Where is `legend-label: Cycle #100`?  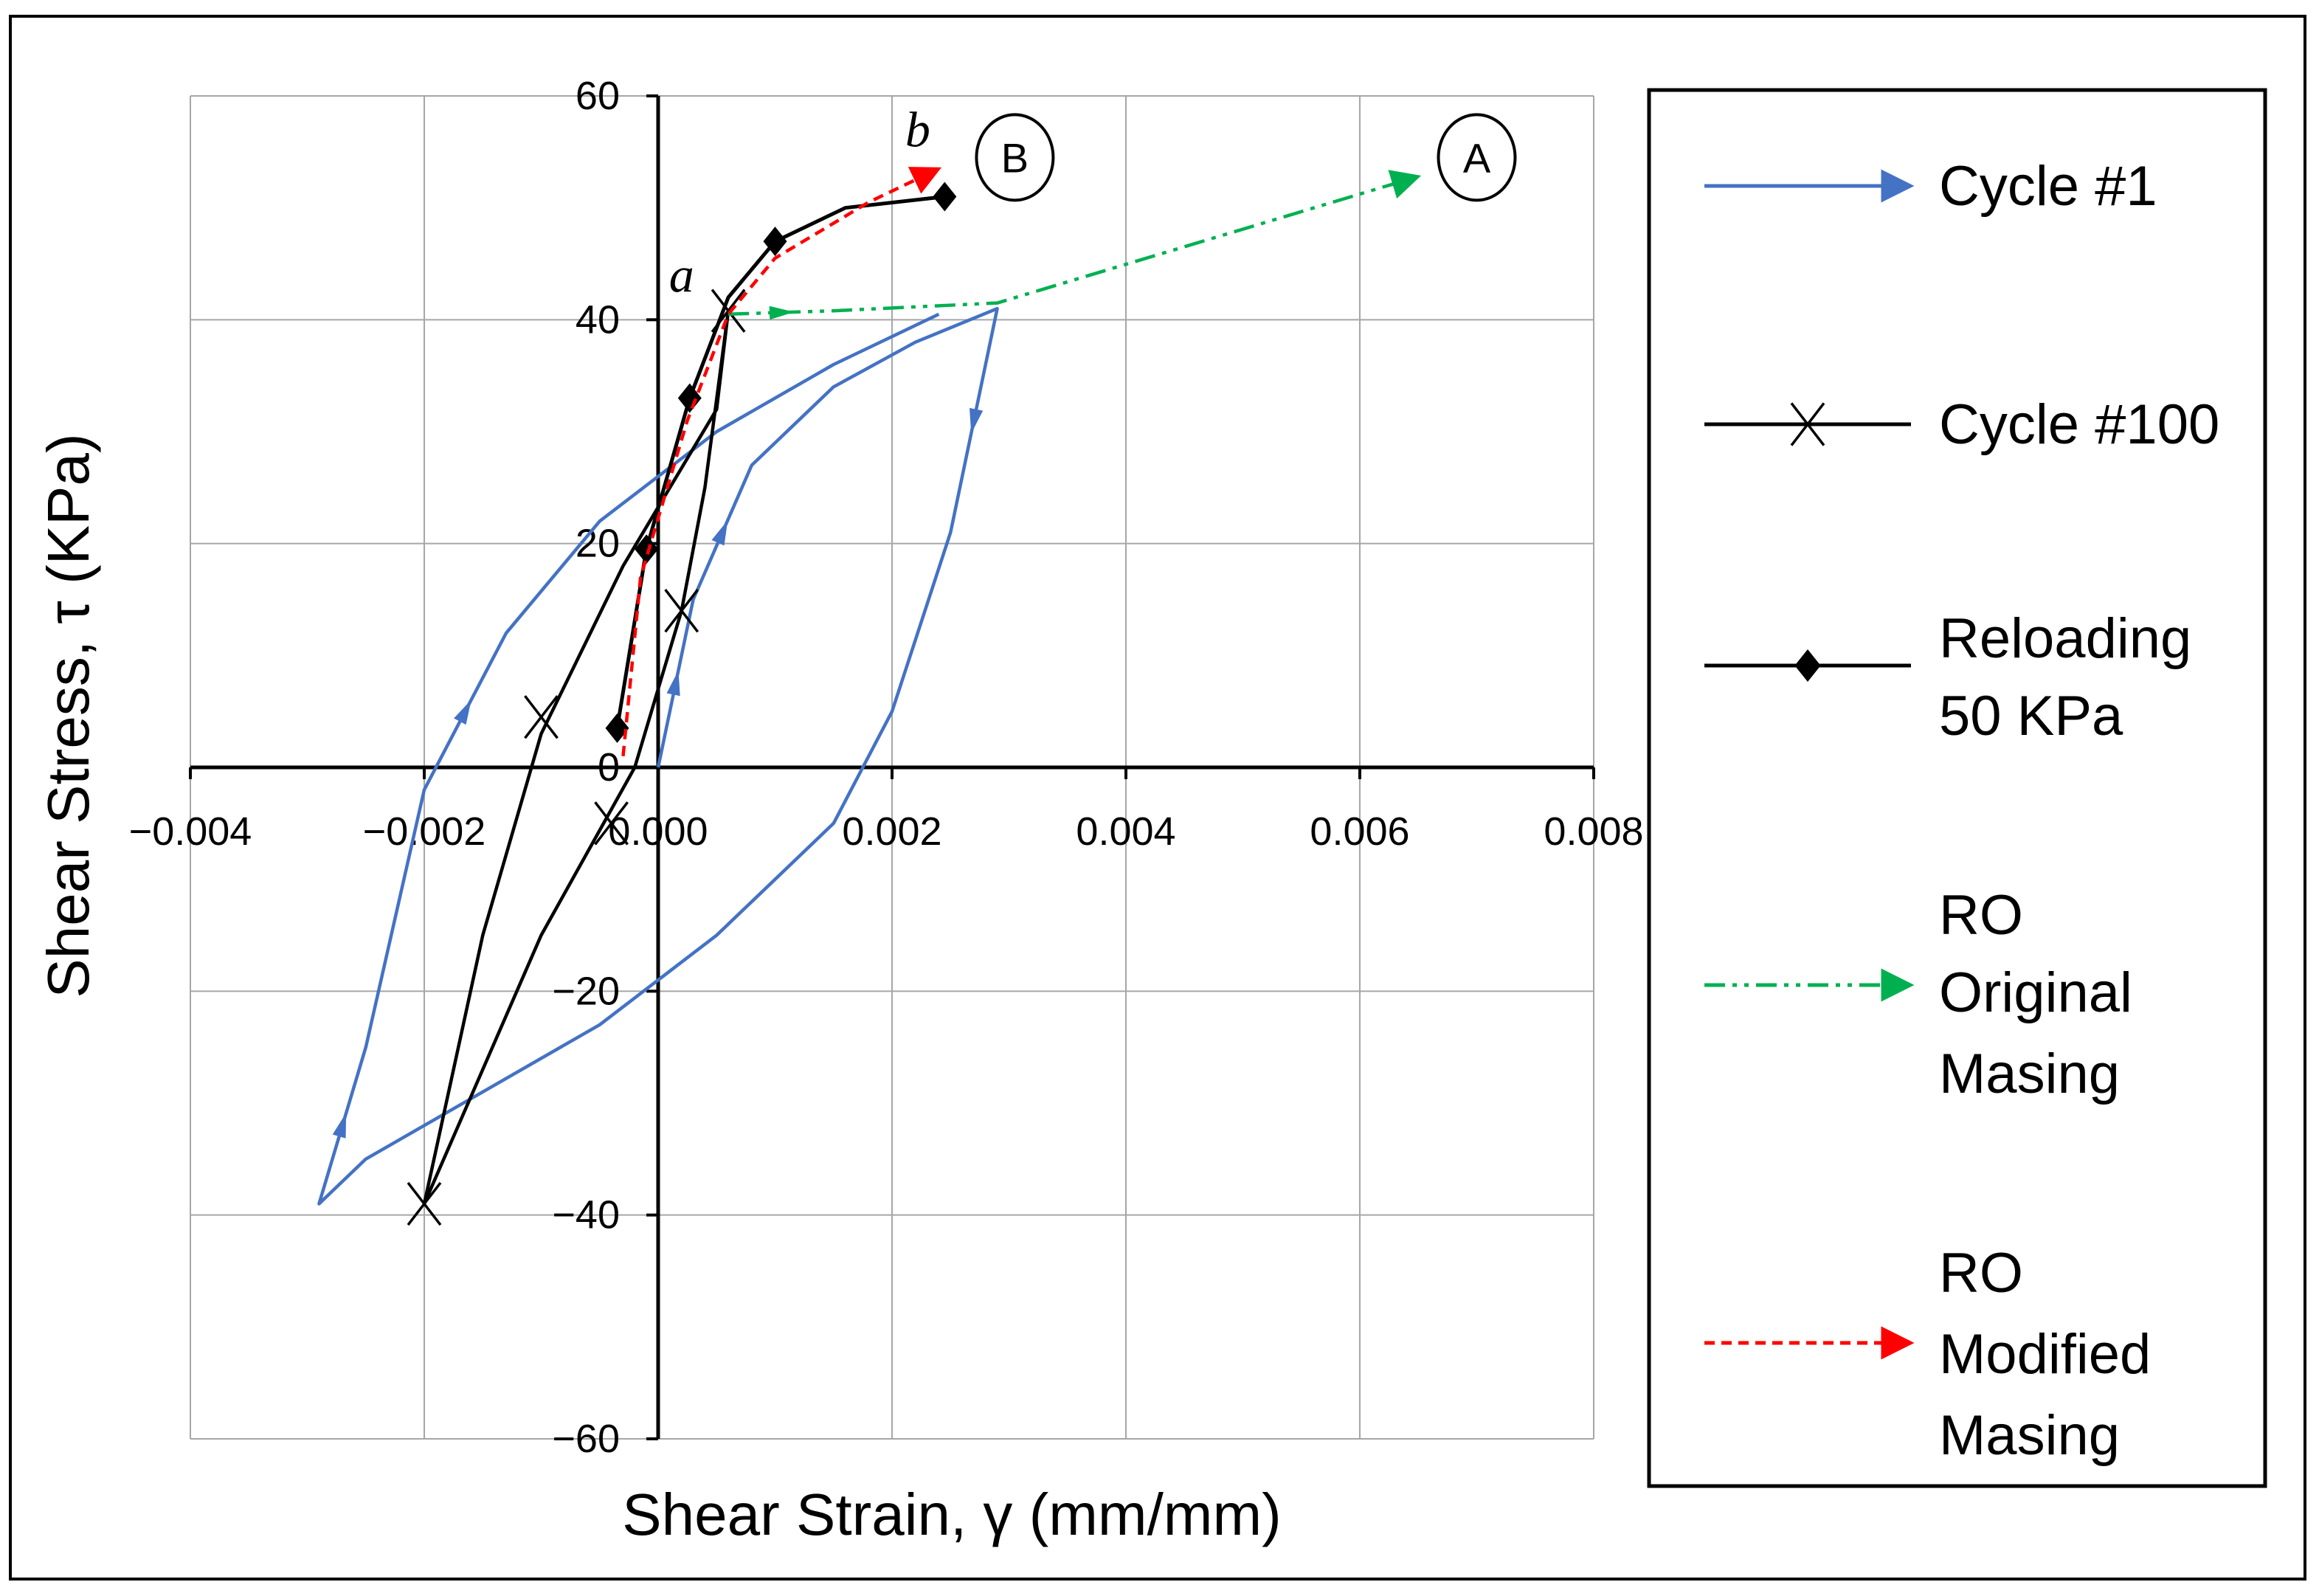 legend-label: Cycle #100 is located at coordinates (2079, 425).